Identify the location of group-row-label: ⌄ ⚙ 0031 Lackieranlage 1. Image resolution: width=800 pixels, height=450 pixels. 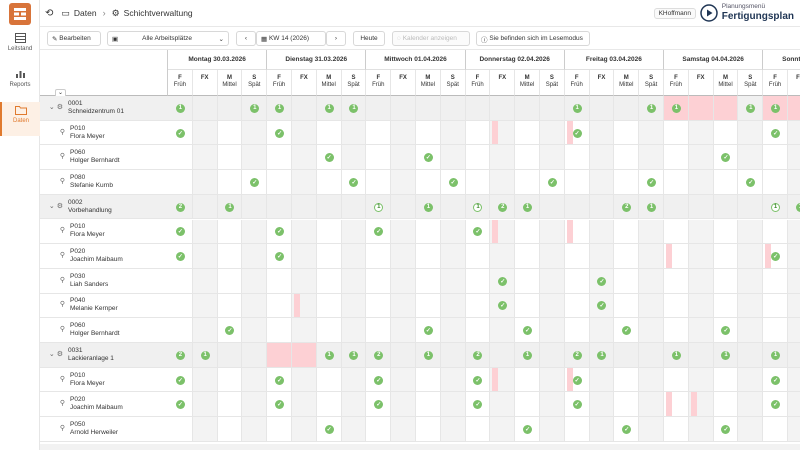
(104, 355).